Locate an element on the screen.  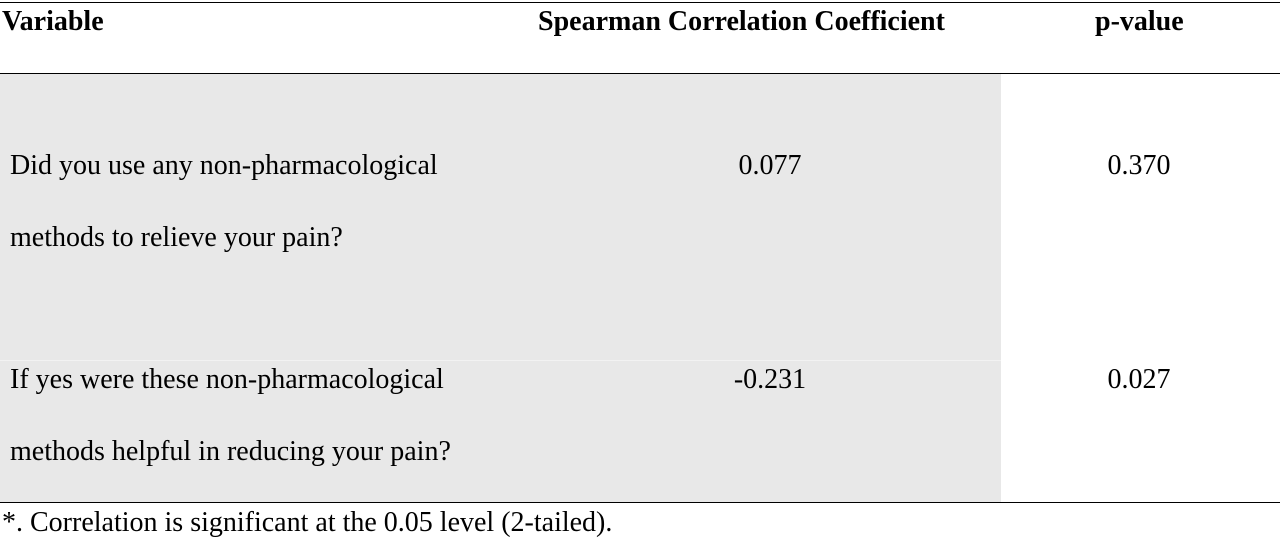
row-divider is located at coordinates (500, 360).